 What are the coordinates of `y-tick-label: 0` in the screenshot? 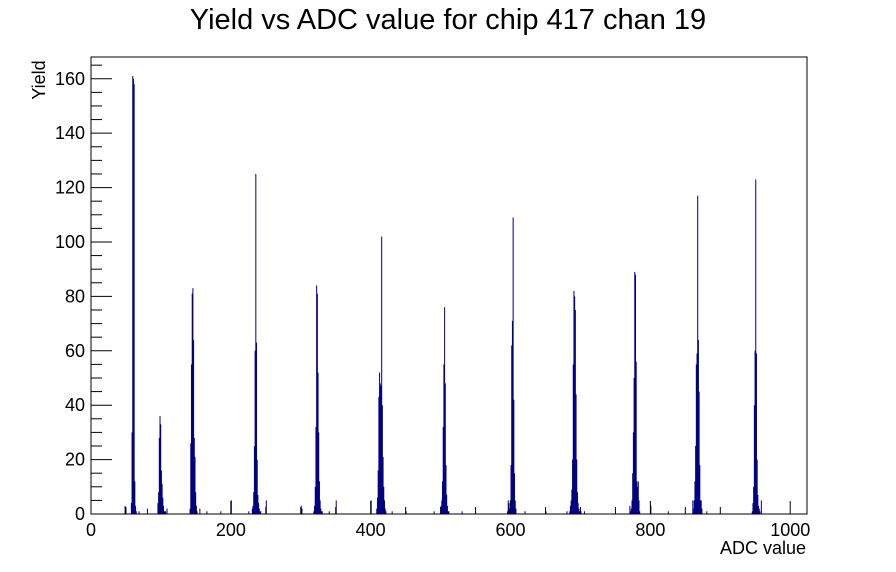 It's located at (80, 514).